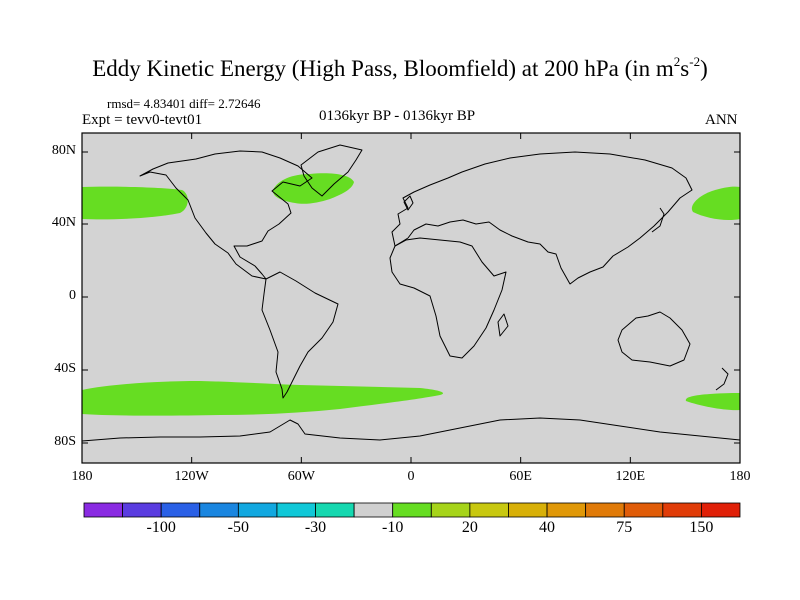 The image size is (800, 600). Describe the element at coordinates (520, 476) in the screenshot. I see `lon-label: 60E` at that location.